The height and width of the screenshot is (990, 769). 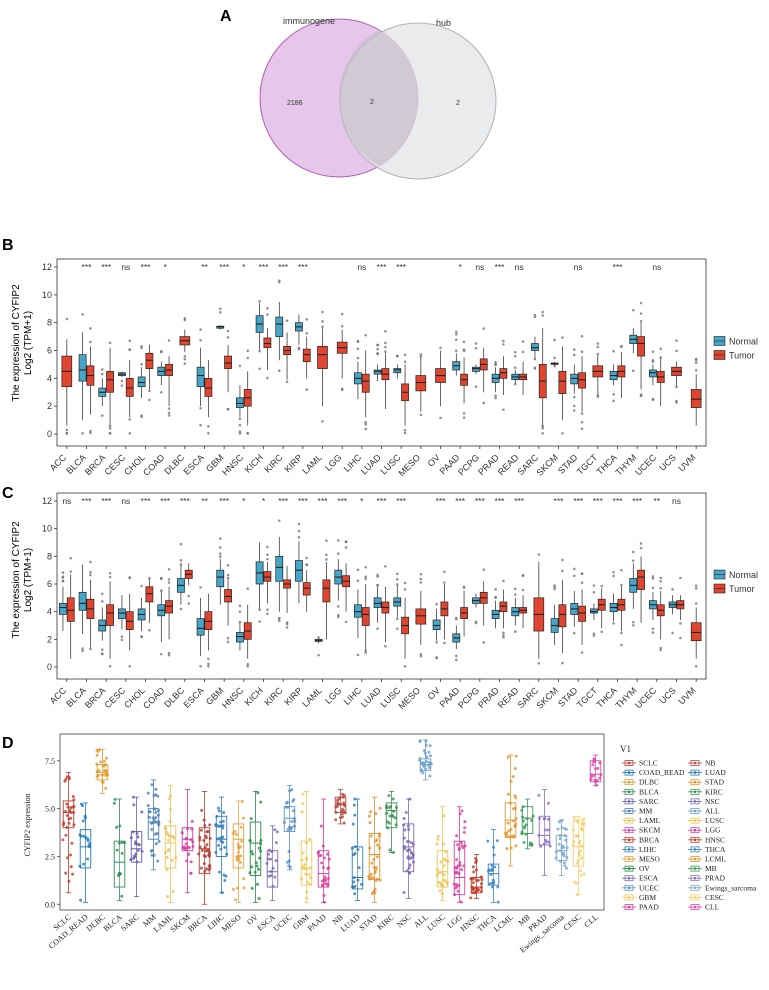 What do you see at coordinates (197, 923) in the screenshot?
I see `x-tick-label: BRCA` at bounding box center [197, 923].